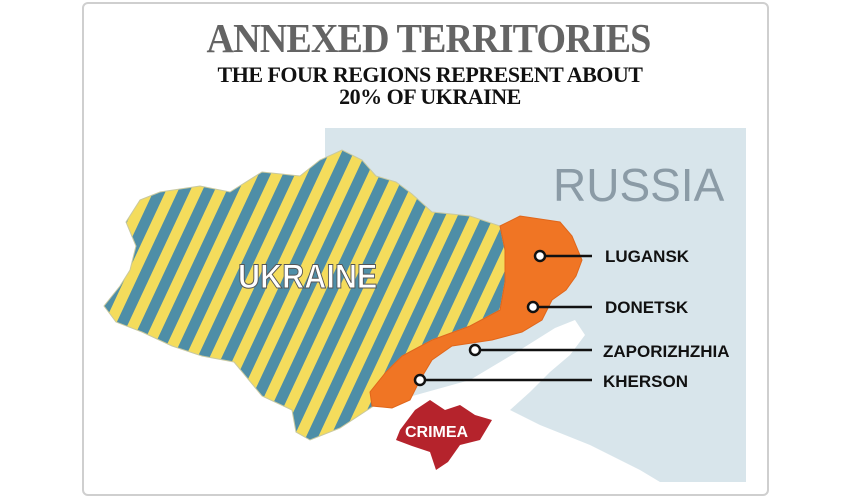 This screenshot has height=496, width=857. I want to click on subtitle-line-2: 20% OF UKRAINE, so click(430, 96).